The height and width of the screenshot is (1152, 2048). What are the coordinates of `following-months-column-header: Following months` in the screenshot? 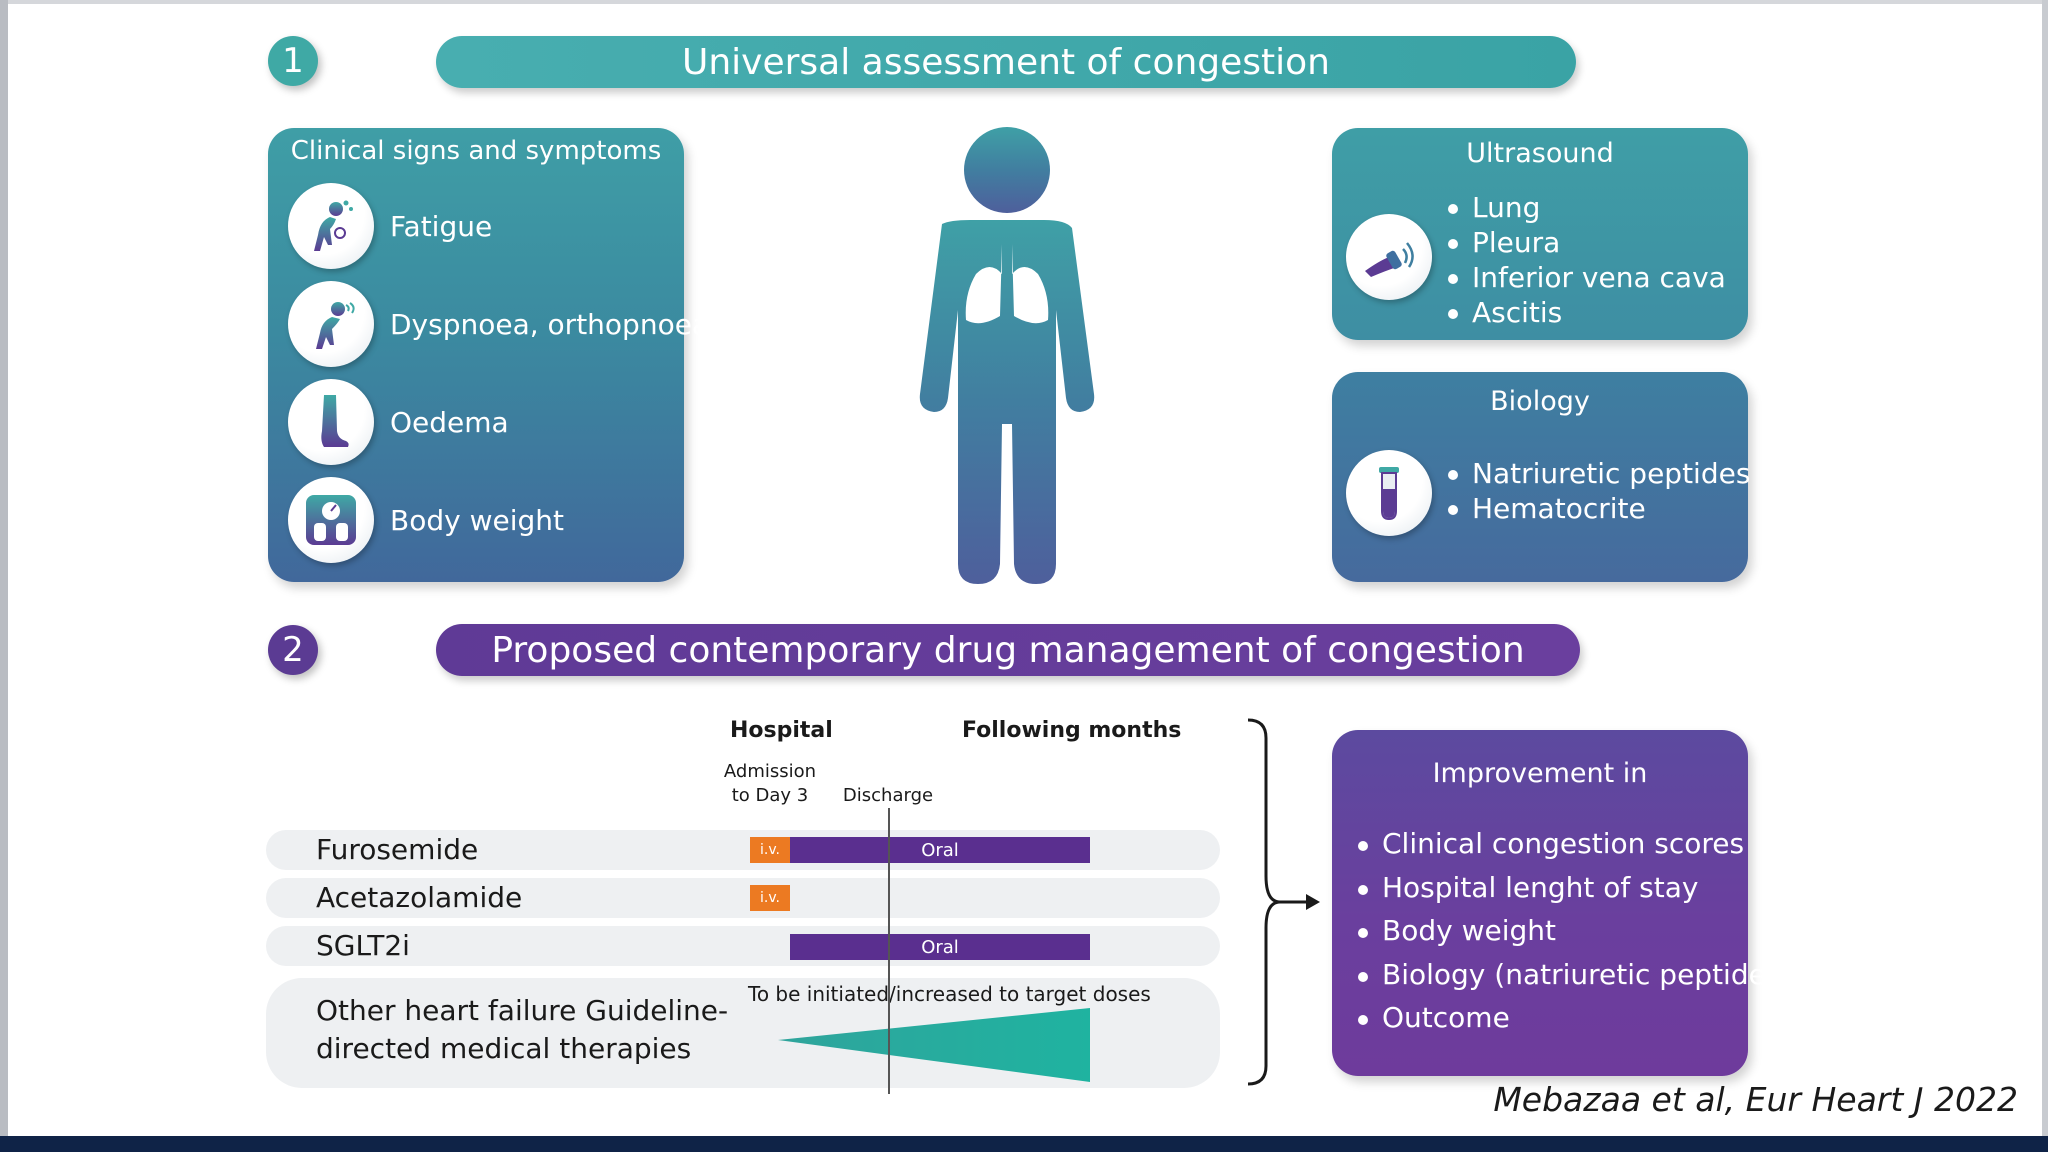 It's located at (1072, 730).